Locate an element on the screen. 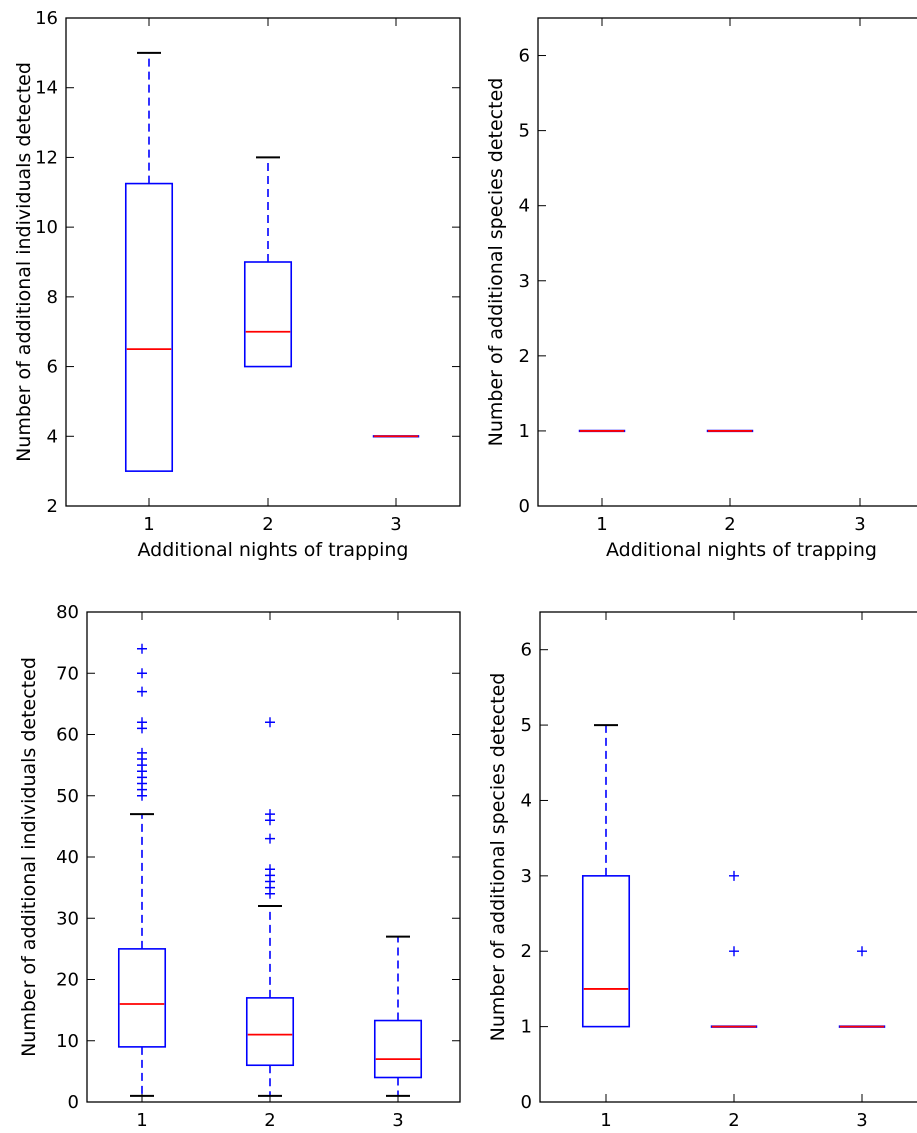 Image resolution: width=917 pixels, height=1133 pixels. y-tick-label: 80 is located at coordinates (67, 612).